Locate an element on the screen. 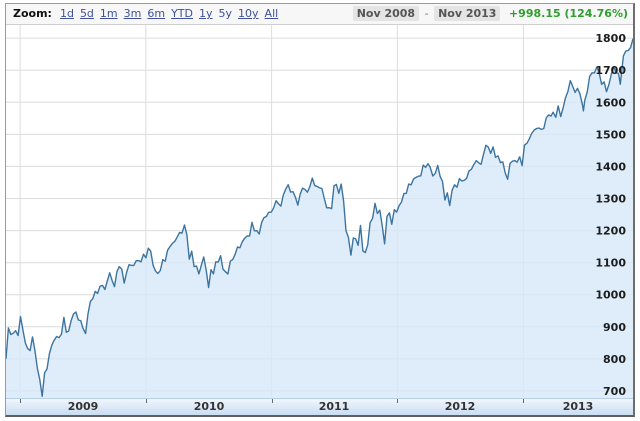  y-axis-label: 800 is located at coordinates (614, 359).